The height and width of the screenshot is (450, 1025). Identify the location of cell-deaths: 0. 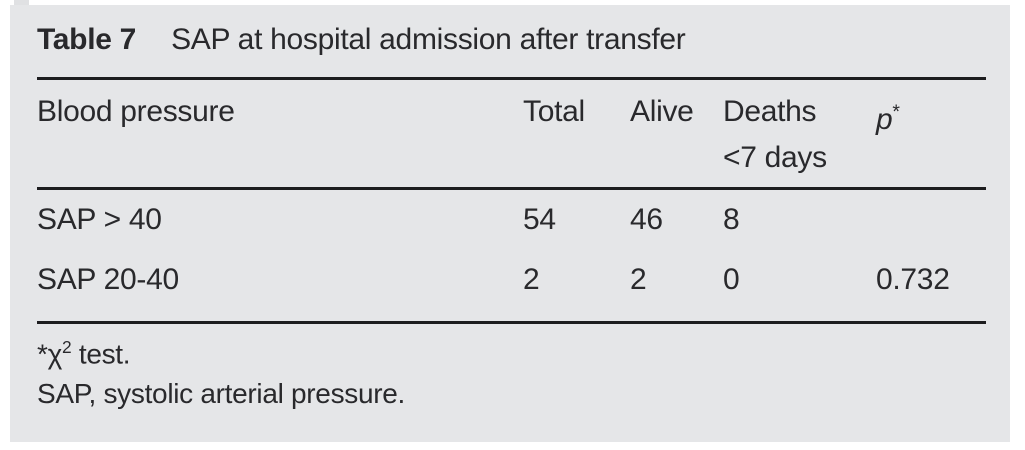
(731, 279).